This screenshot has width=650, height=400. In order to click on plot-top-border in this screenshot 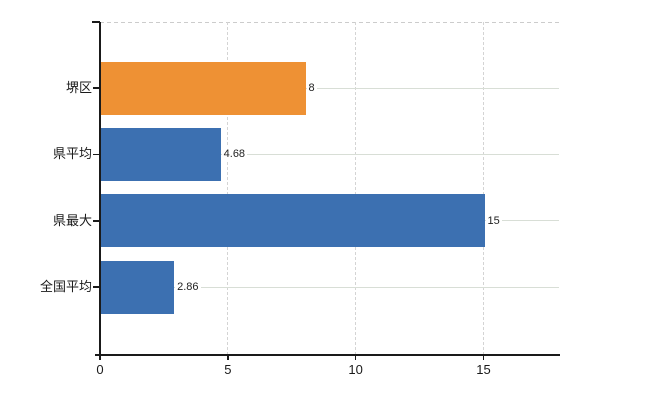, I will do `click(329, 22)`.